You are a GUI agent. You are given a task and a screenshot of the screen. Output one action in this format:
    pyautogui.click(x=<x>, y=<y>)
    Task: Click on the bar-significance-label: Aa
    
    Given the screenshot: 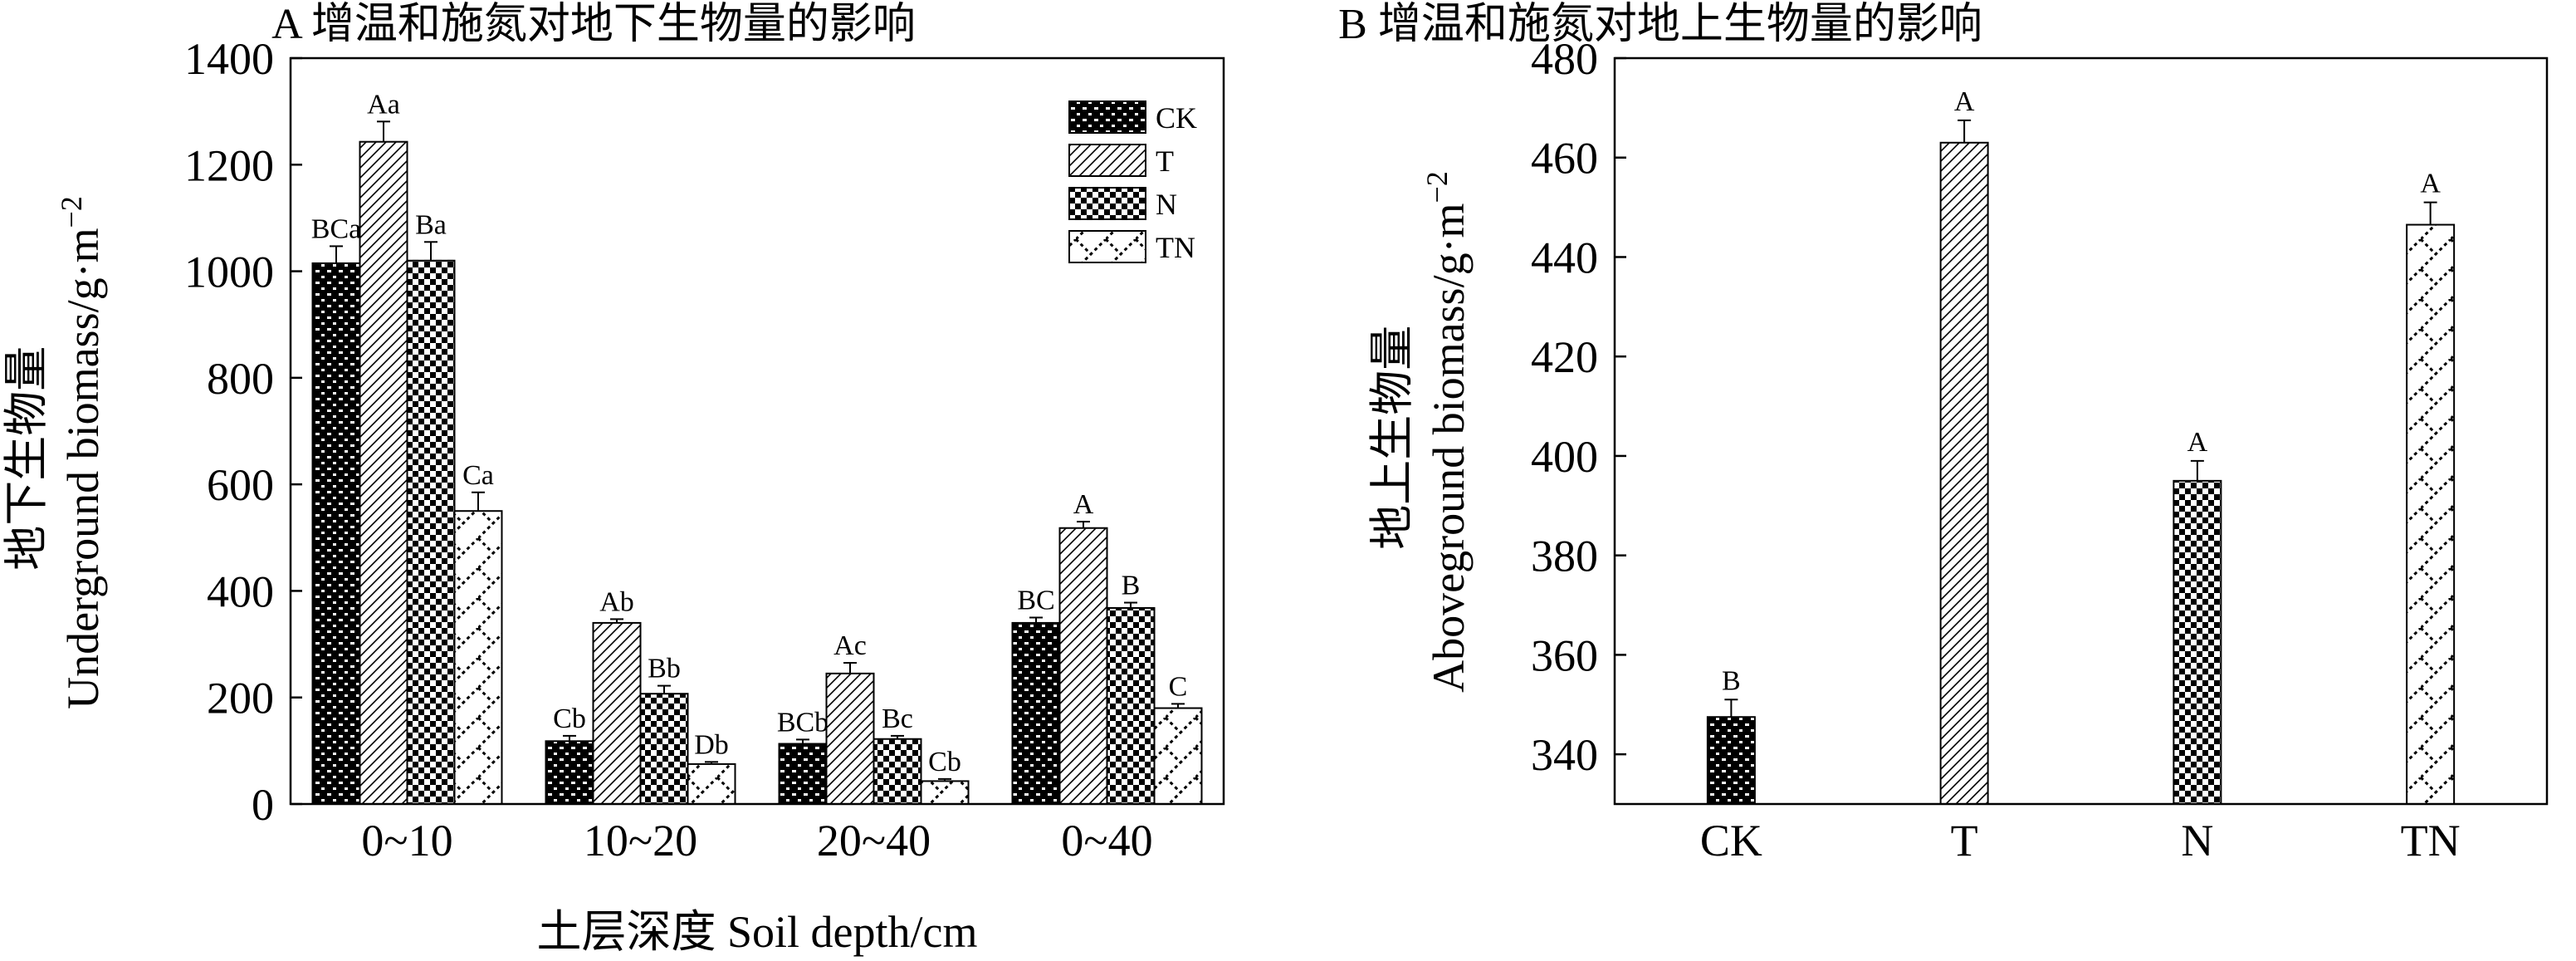 What is the action you would take?
    pyautogui.click(x=383, y=105)
    